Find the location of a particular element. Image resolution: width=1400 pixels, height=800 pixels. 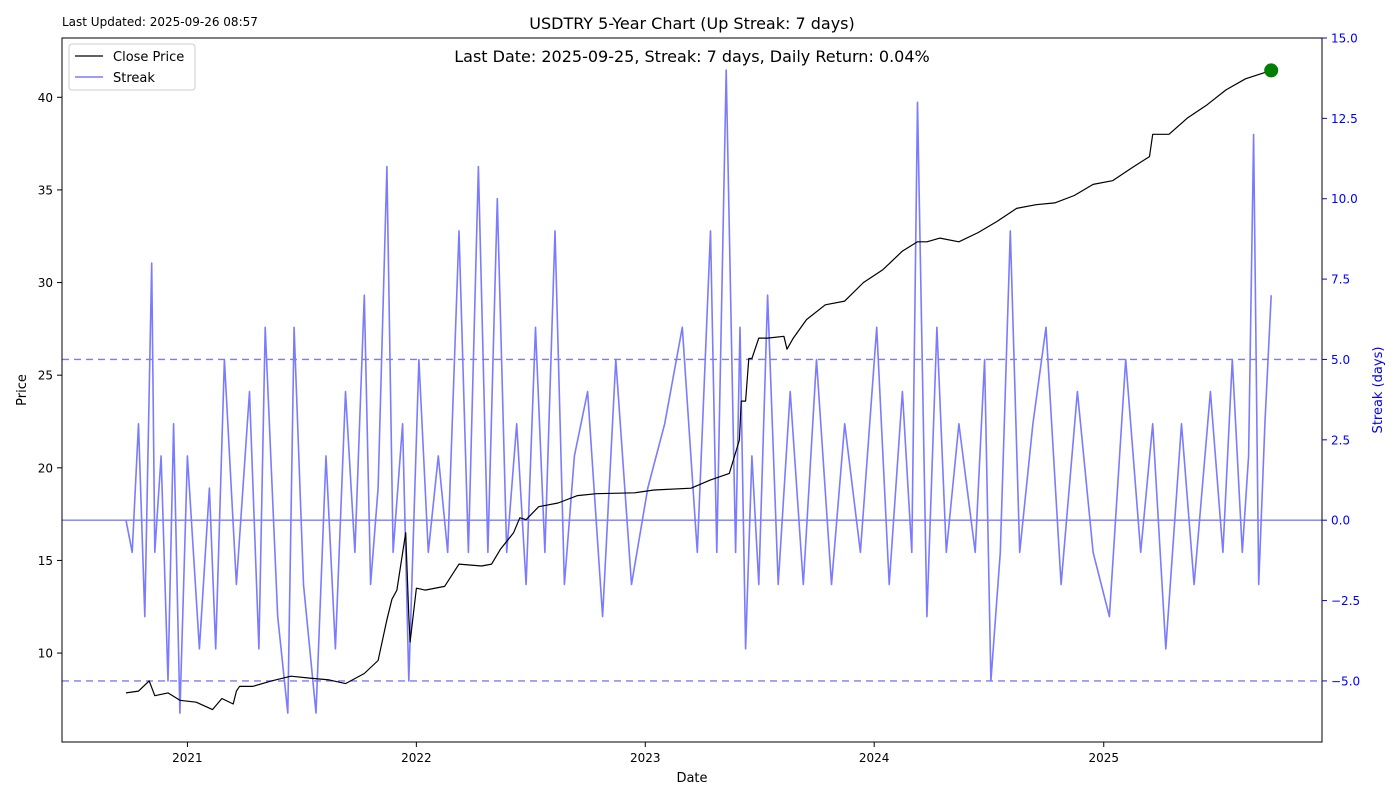

y-tick-label-right-1: −2.5 is located at coordinates (1345, 601).